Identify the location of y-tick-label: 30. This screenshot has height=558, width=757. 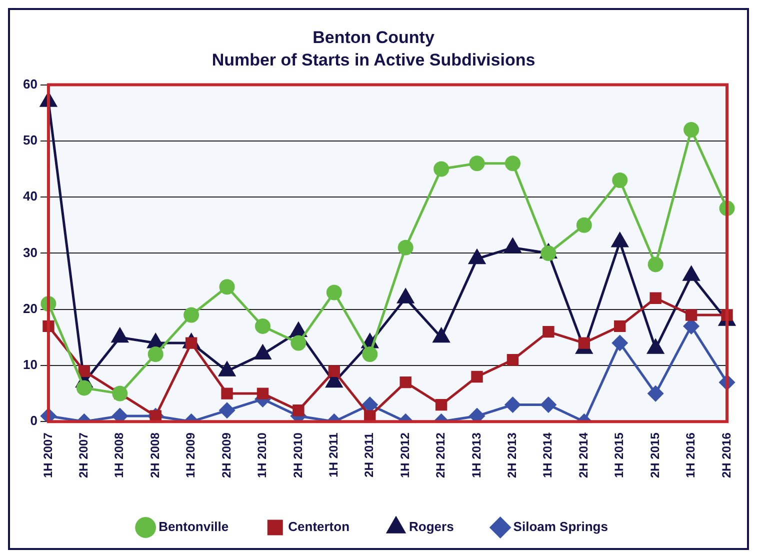
(30, 252).